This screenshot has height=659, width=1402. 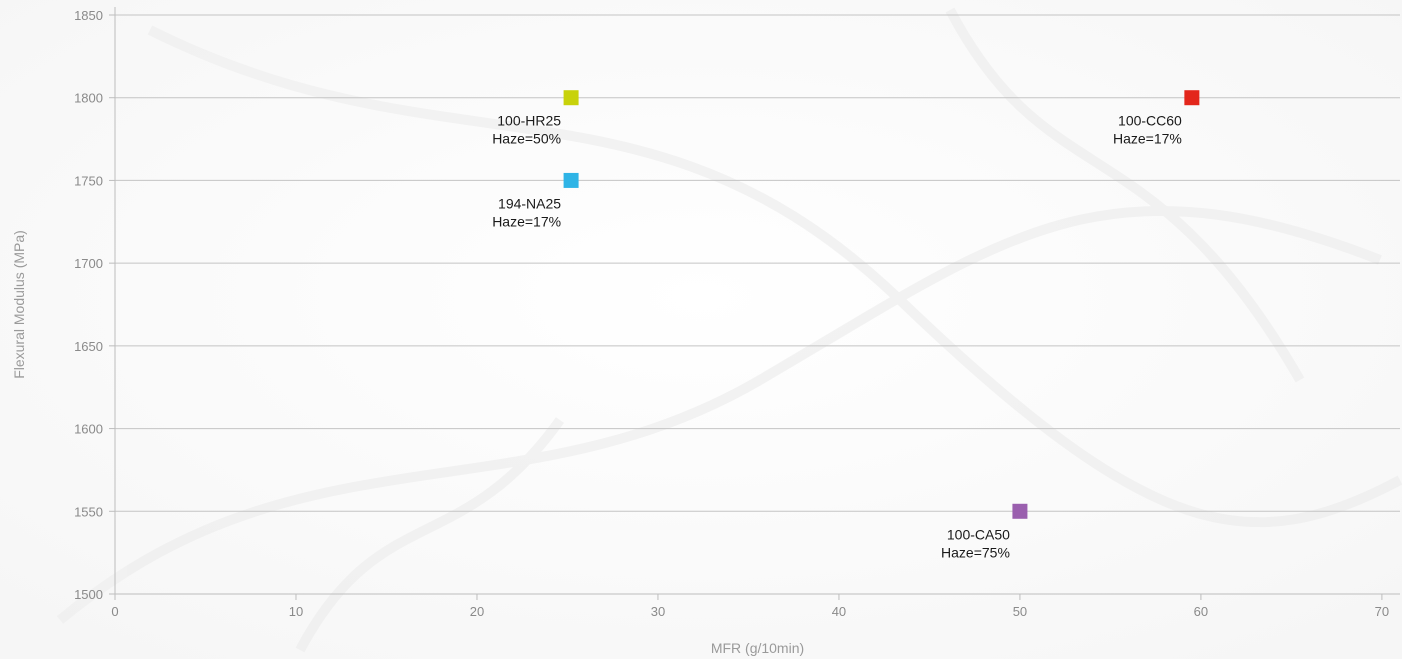 What do you see at coordinates (978, 534) in the screenshot?
I see `point-label: 100-CA50` at bounding box center [978, 534].